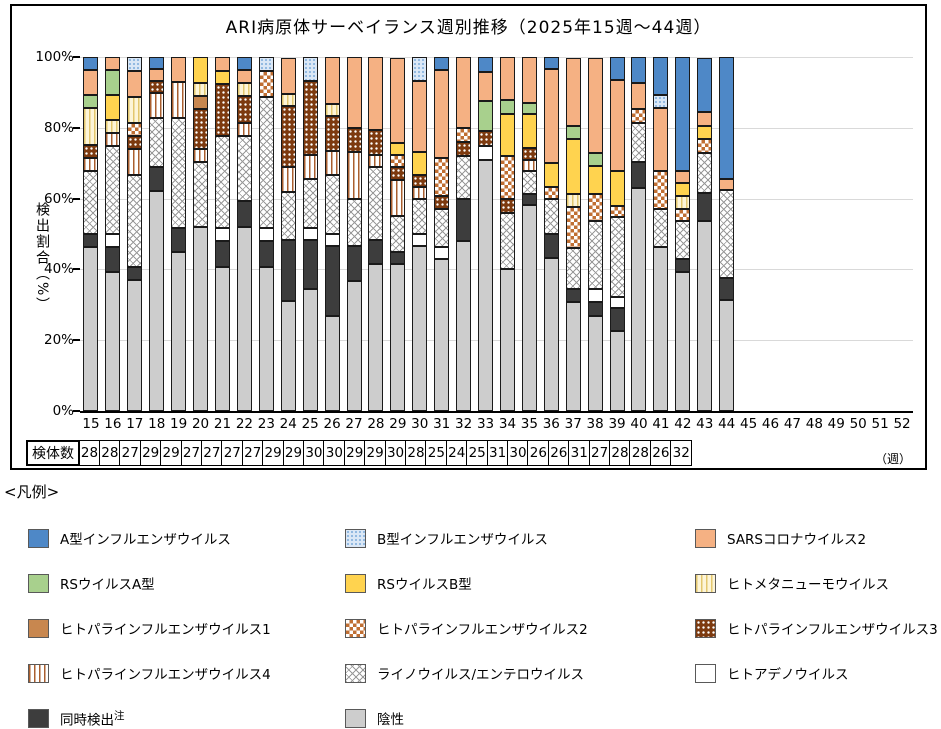 The height and width of the screenshot is (729, 941). I want to click on legend-label-adeno: ヒトアデノウイルス, so click(788, 675).